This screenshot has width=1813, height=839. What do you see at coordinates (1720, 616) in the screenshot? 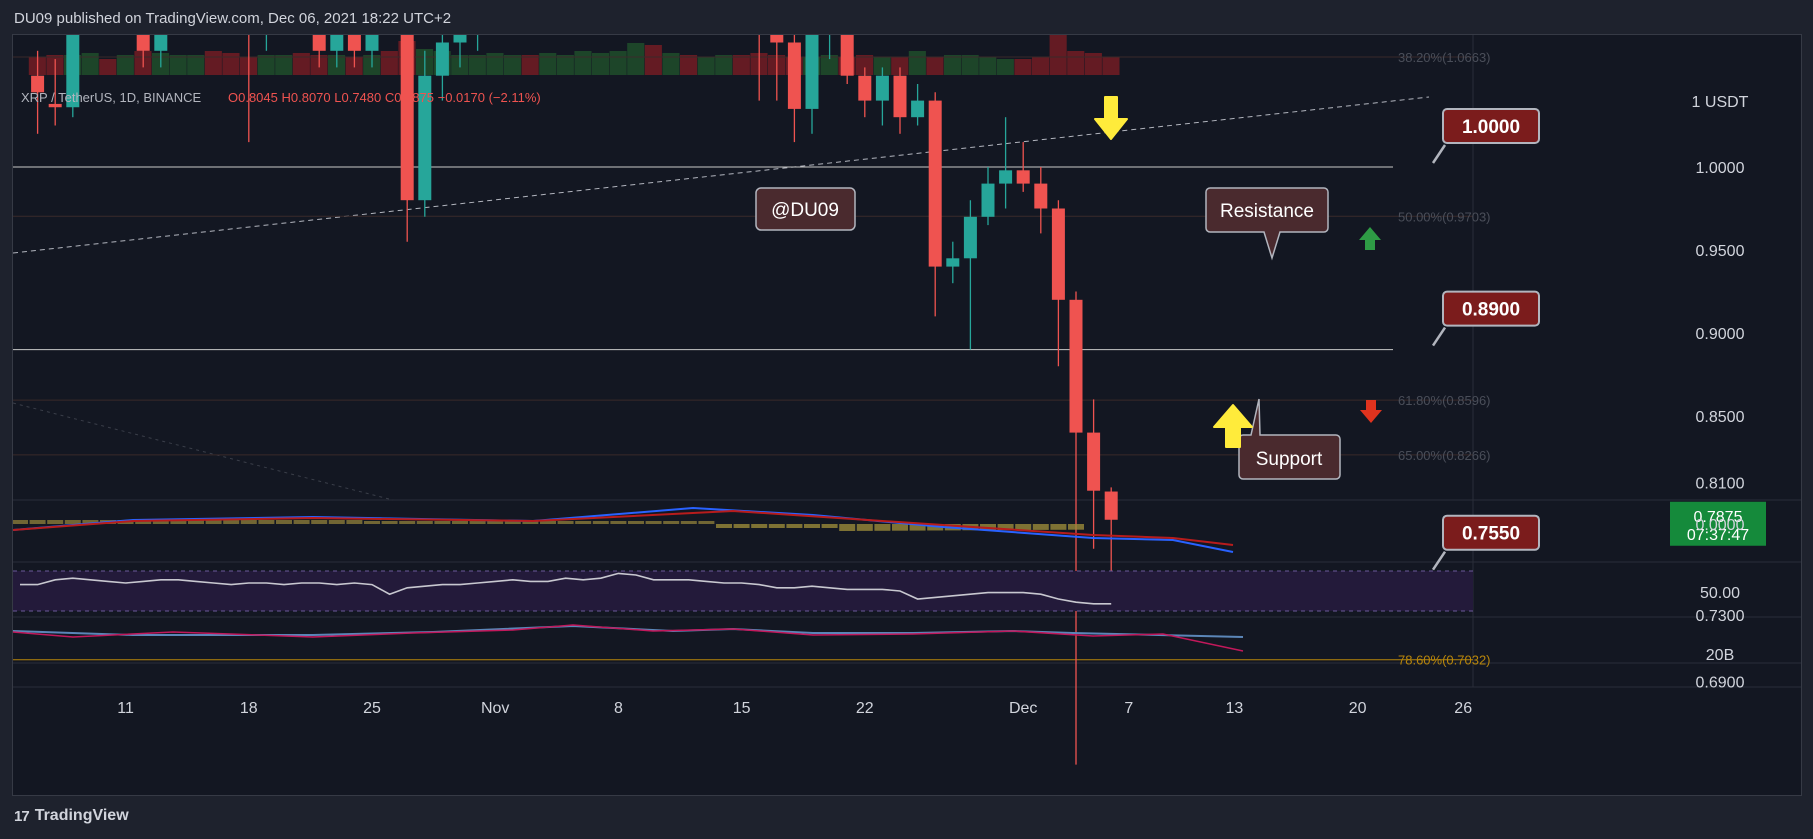
I see `price-tick-label: 0.7300` at bounding box center [1720, 616].